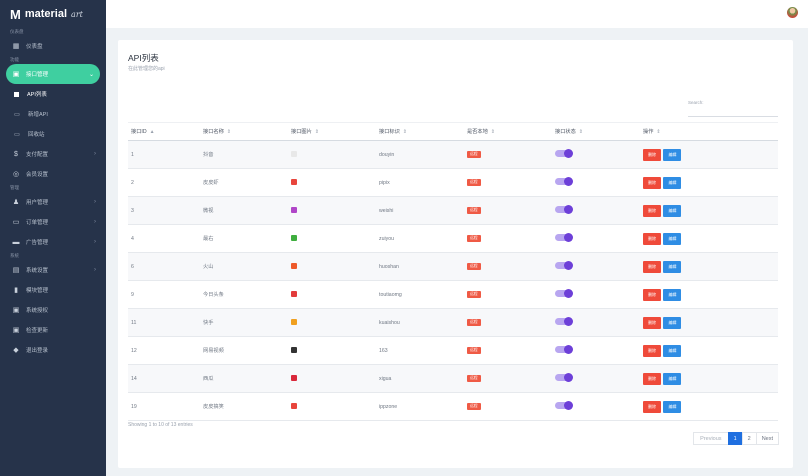 The image size is (808, 476). What do you see at coordinates (53, 114) in the screenshot?
I see `sidebar-subitem: ▭ 新增API` at bounding box center [53, 114].